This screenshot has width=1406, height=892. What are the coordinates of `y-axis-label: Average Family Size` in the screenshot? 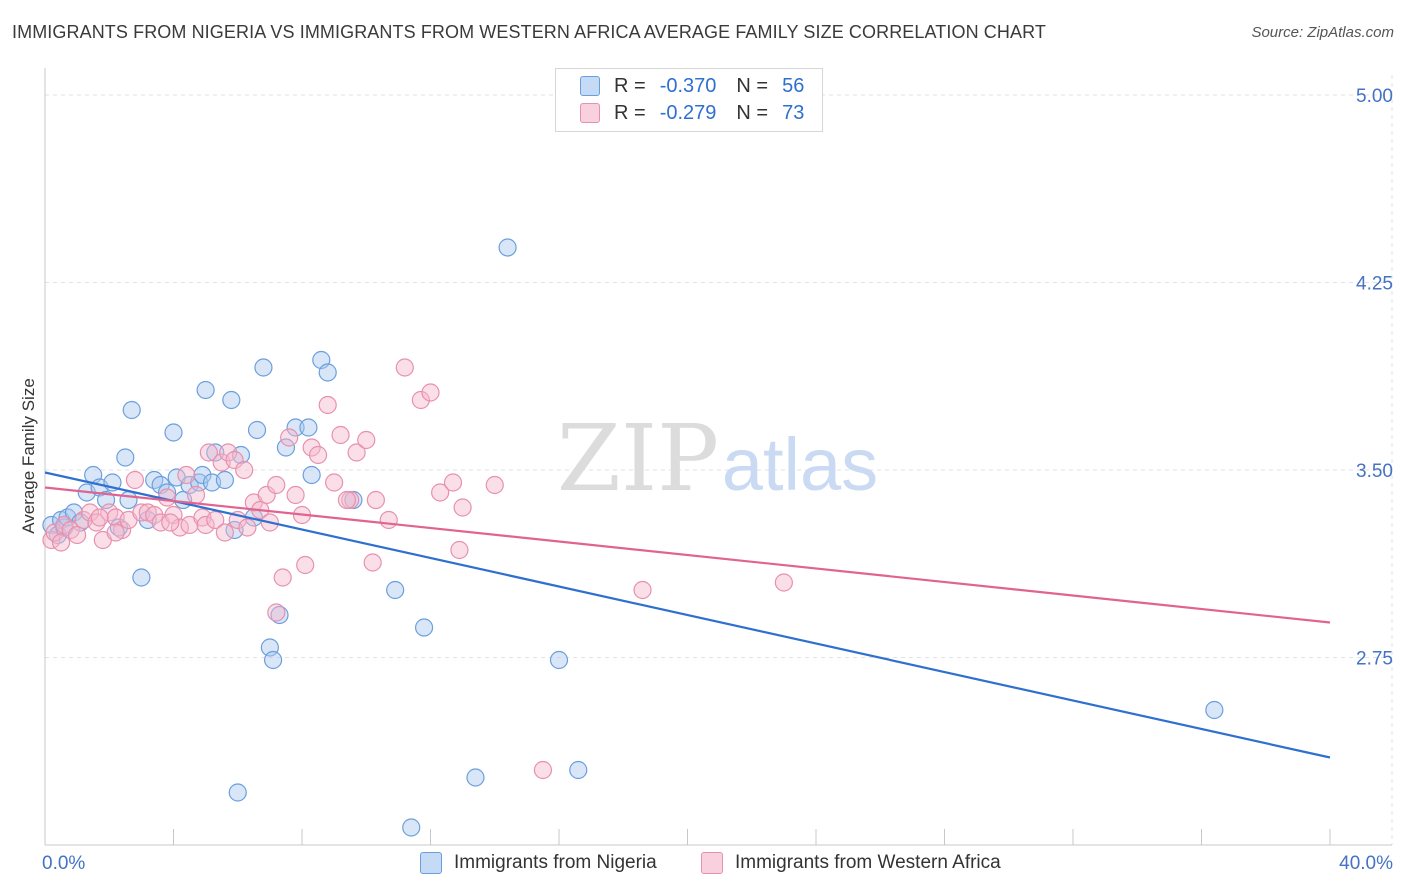 It's located at (28, 456).